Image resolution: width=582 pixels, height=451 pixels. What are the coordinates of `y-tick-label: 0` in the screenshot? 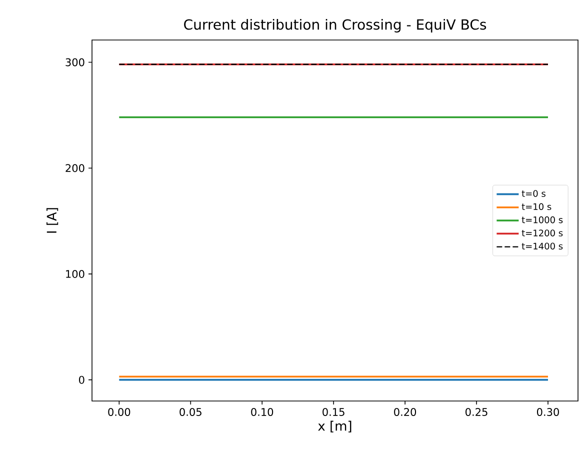 It's located at (81, 380).